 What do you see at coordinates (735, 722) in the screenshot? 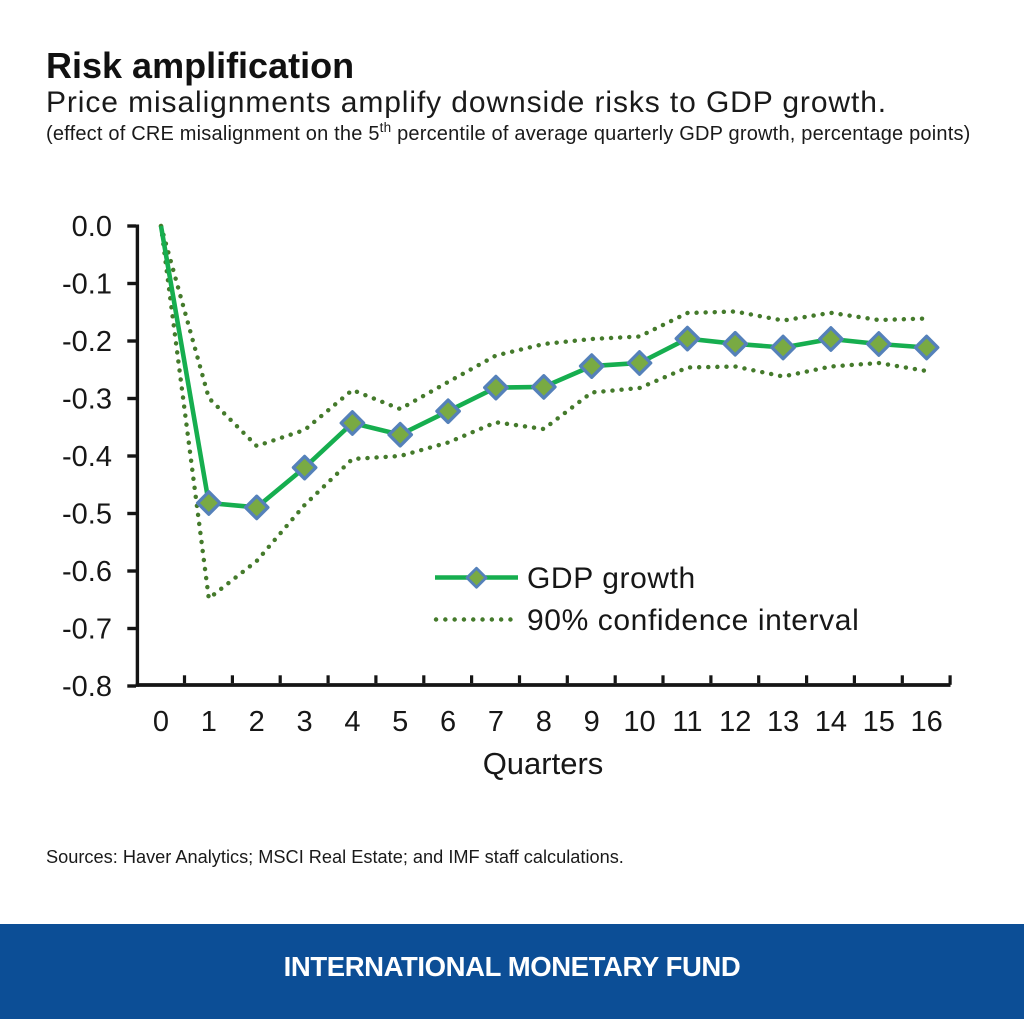
I see `svg-text: 12` at bounding box center [735, 722].